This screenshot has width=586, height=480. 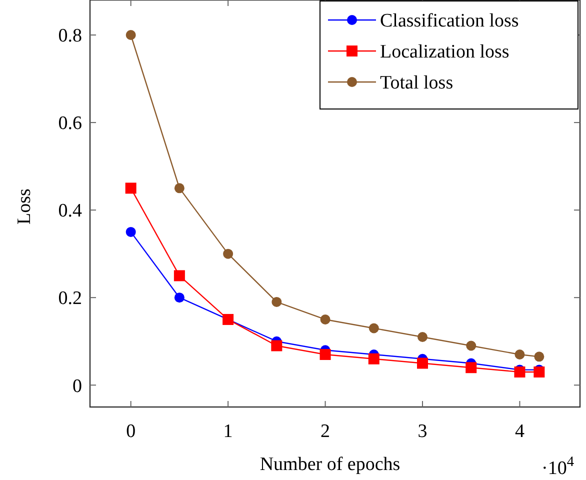 What do you see at coordinates (24, 206) in the screenshot?
I see `y-axis-title: Loss` at bounding box center [24, 206].